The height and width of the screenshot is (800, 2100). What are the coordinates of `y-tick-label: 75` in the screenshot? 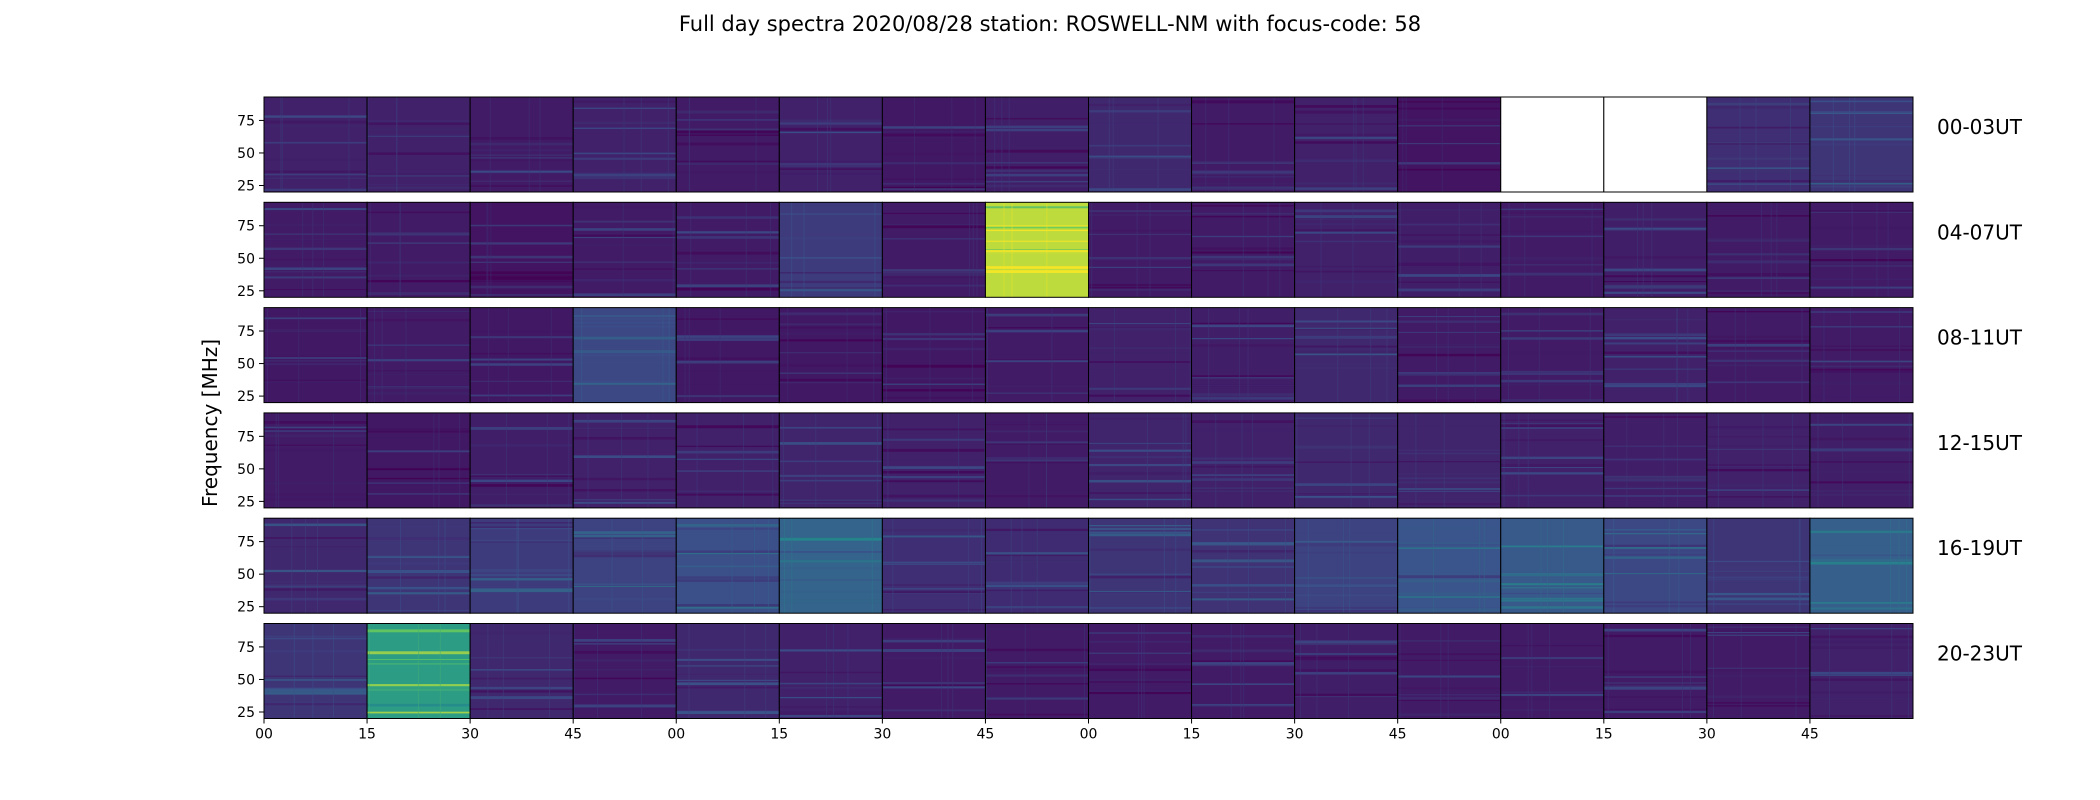 It's located at (246, 543).